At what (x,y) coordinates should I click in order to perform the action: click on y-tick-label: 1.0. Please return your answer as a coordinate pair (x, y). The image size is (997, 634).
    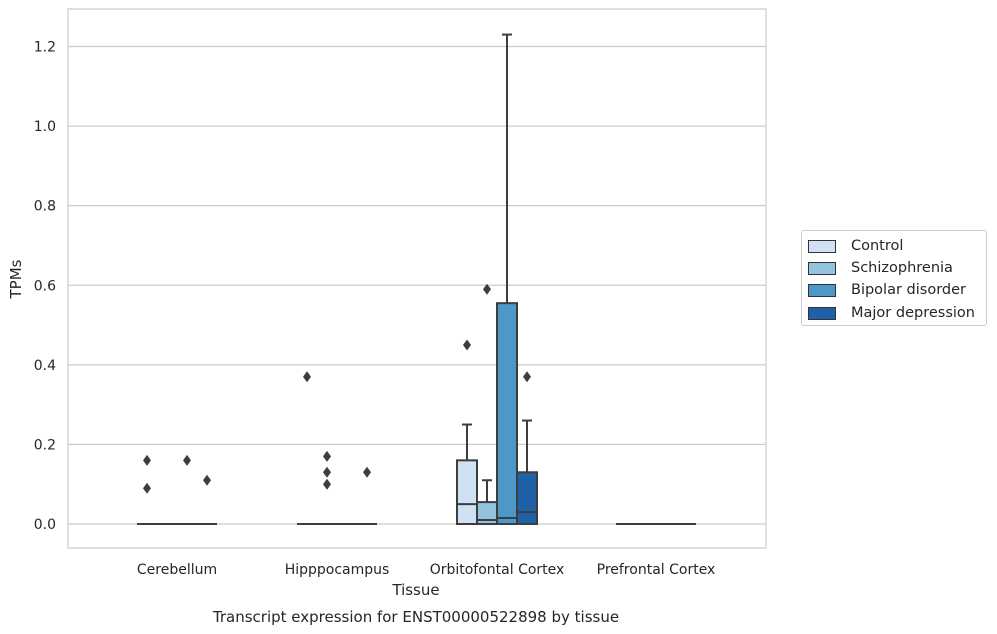
    Looking at the image, I should click on (45, 127).